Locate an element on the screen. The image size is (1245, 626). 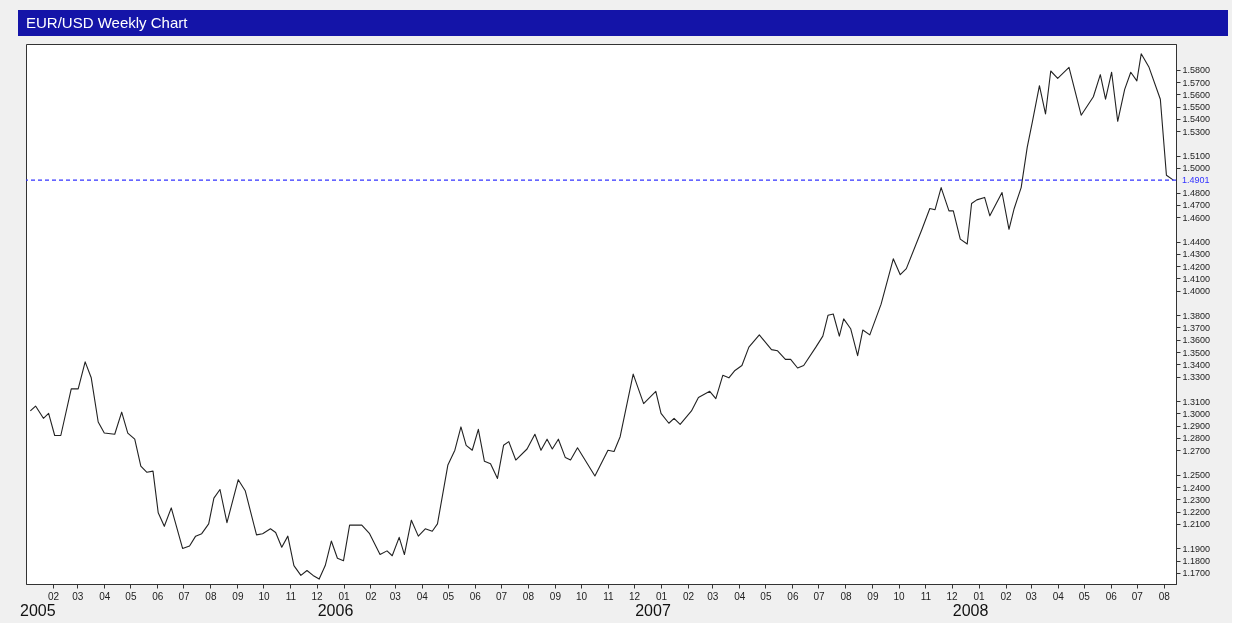
y-tick-label: 1.5500 is located at coordinates (1196, 107).